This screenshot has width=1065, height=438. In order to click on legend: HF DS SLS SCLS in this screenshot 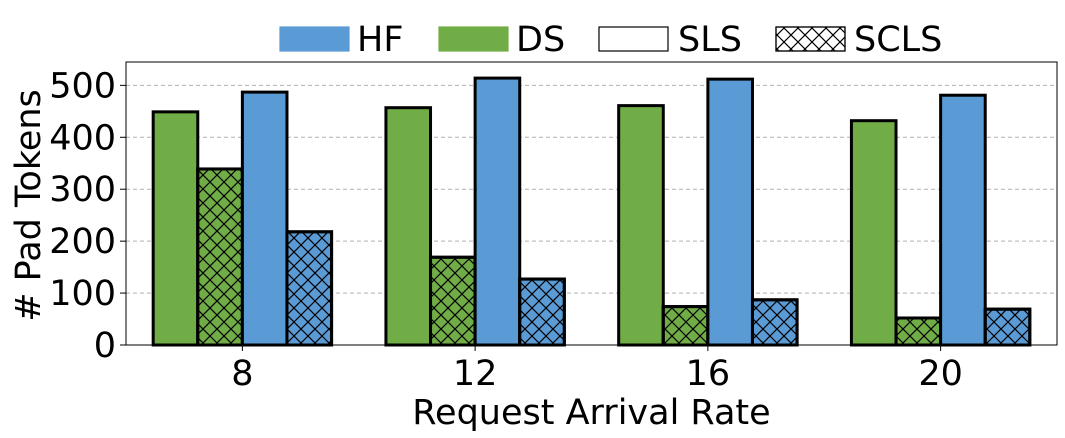, I will do `click(610, 40)`.